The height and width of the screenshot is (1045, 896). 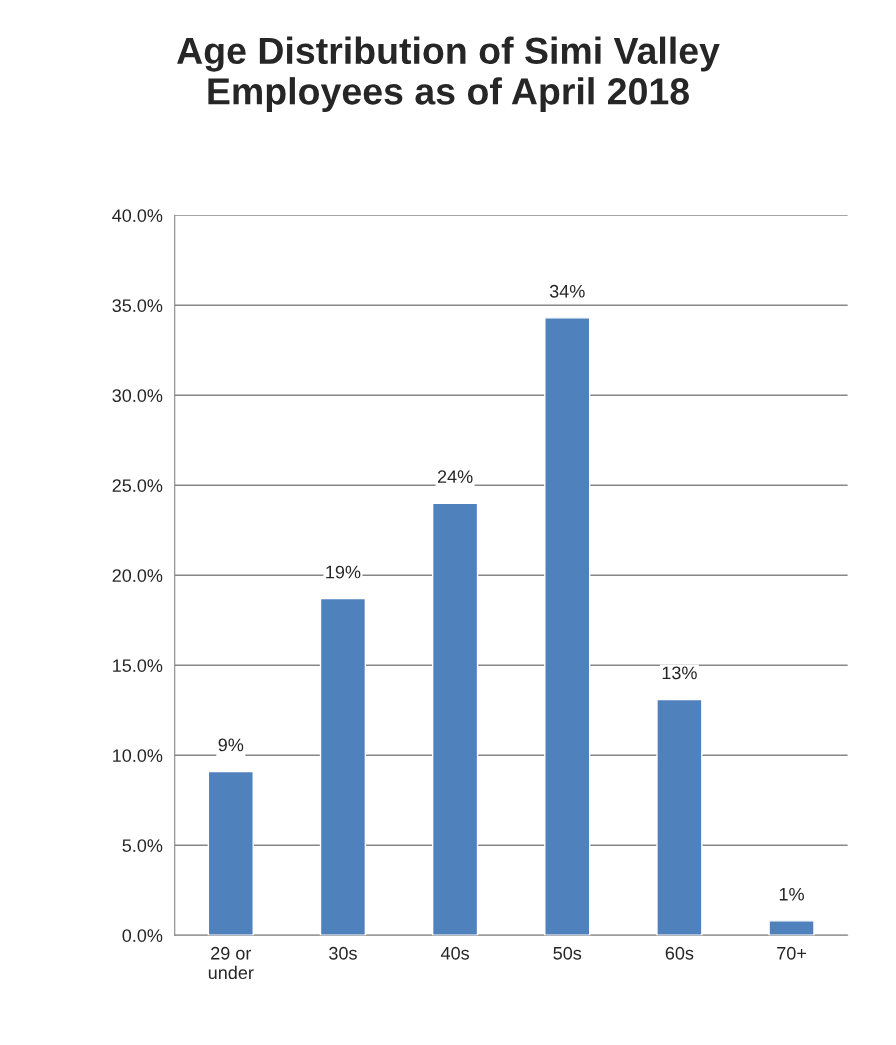 I want to click on y-tick-label: 30.0%, so click(x=137, y=395).